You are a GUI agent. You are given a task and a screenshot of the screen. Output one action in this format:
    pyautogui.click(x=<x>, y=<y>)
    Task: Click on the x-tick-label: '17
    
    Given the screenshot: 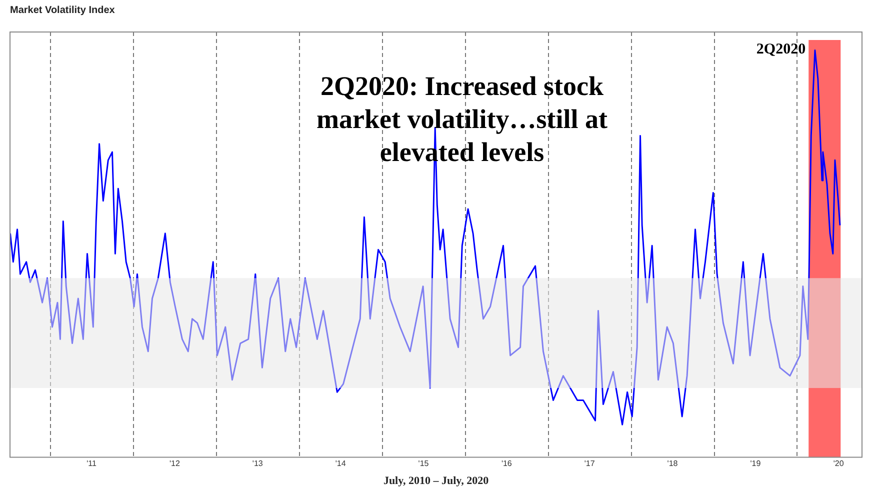 What is the action you would take?
    pyautogui.click(x=590, y=463)
    